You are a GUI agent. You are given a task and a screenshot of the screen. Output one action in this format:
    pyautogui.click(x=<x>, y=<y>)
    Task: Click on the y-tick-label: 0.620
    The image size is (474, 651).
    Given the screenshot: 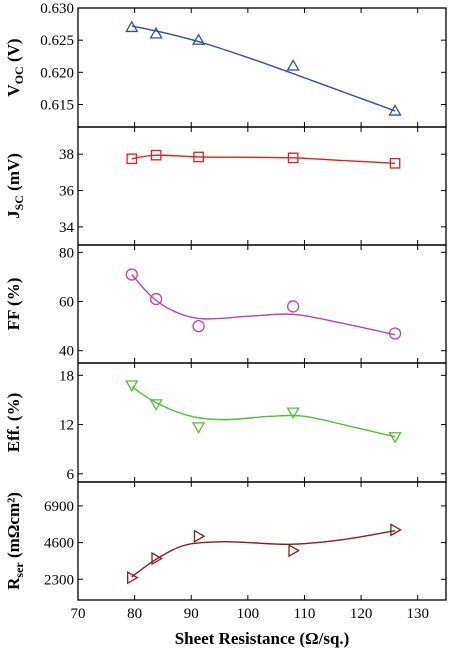 What is the action you would take?
    pyautogui.click(x=57, y=73)
    